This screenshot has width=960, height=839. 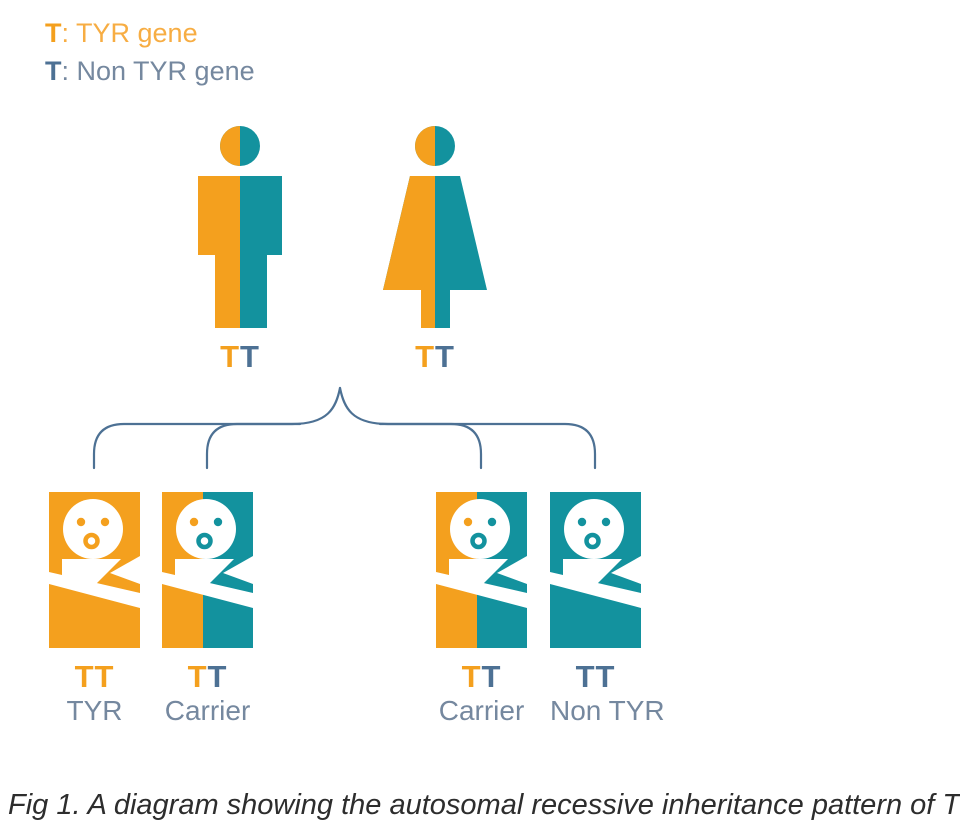 I want to click on child-tyr: TT TYR, so click(x=94, y=609).